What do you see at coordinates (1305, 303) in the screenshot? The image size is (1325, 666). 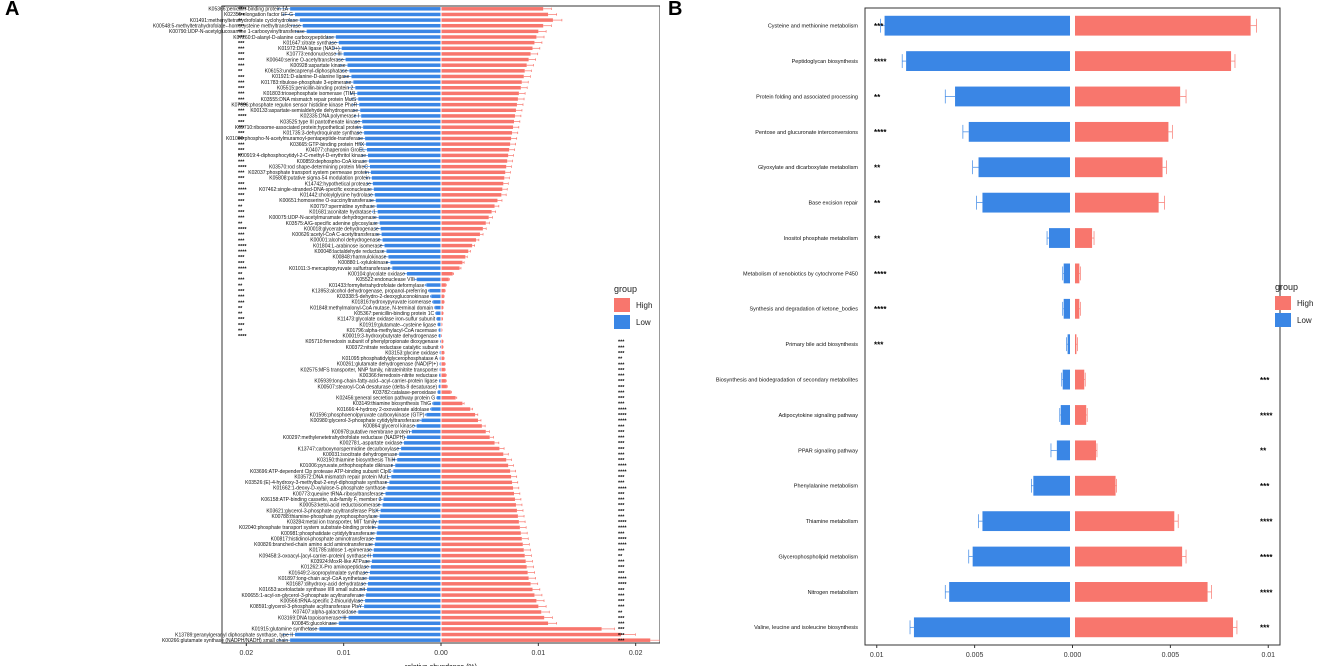 I see `legend-label: High` at bounding box center [1305, 303].